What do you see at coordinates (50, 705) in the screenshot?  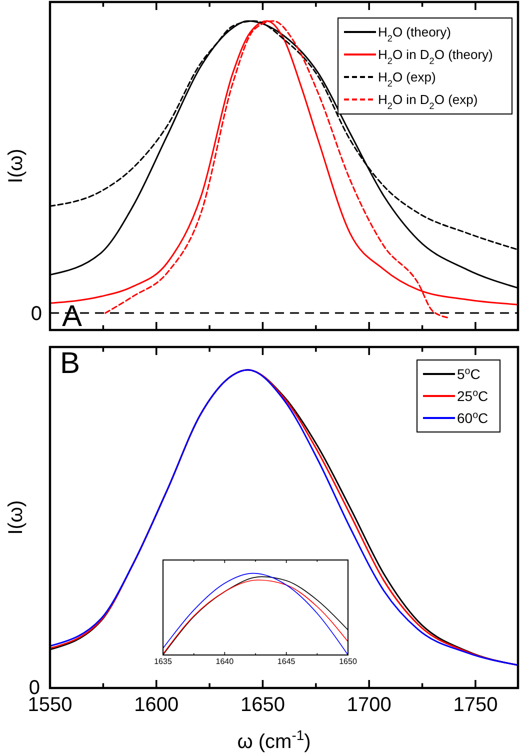 I see `x-tick-label: 1550` at bounding box center [50, 705].